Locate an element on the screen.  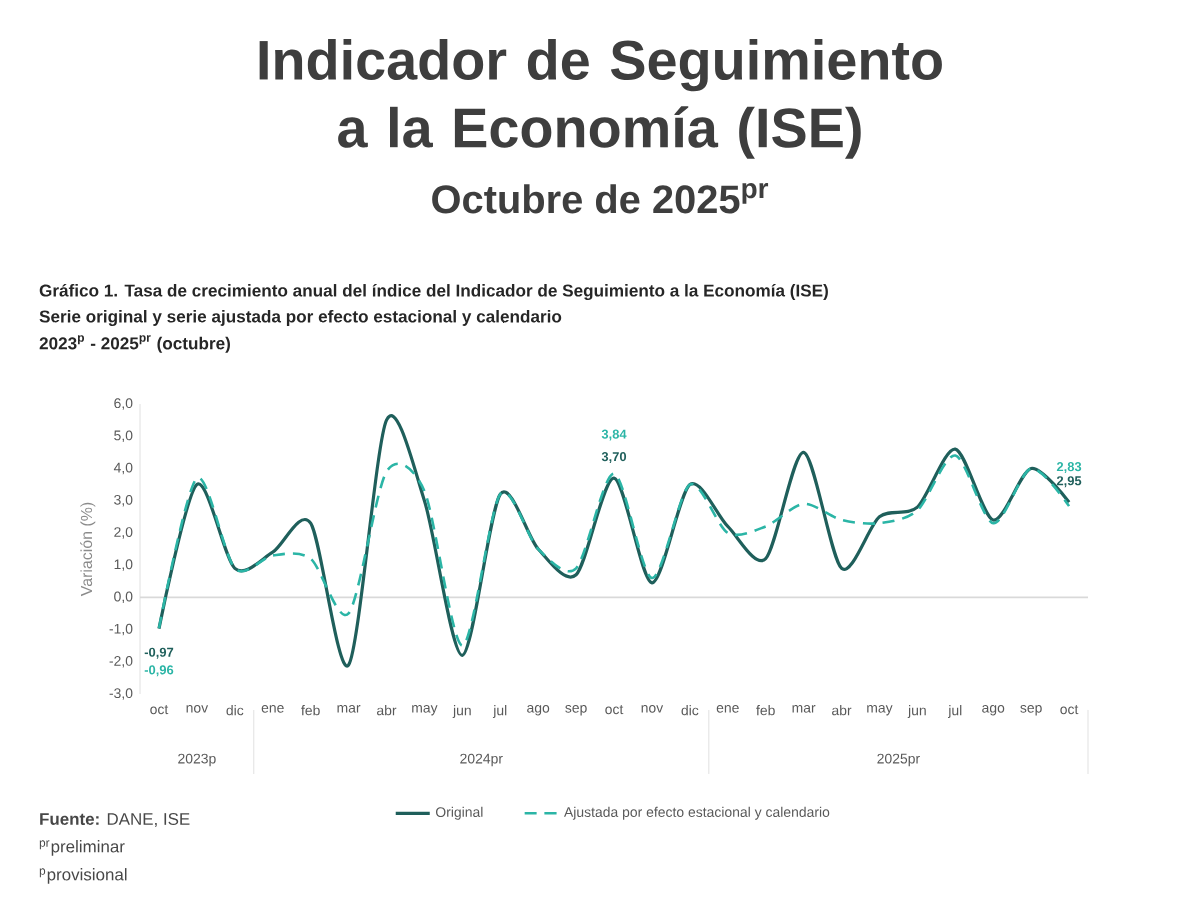
text: Serie original y serie ajustada por efecto estacional y calendario is located at coordinates (300, 317).